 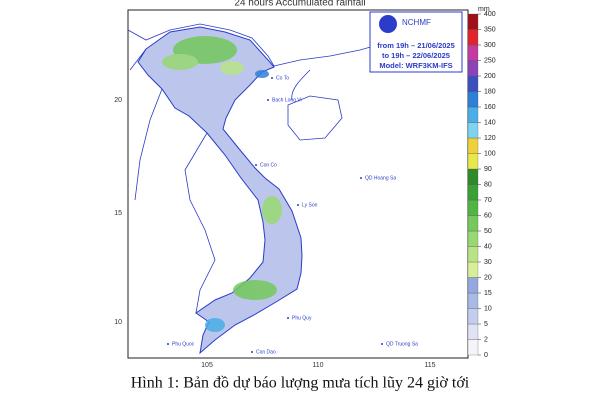 I want to click on colorbar-label: 120, so click(x=490, y=138).